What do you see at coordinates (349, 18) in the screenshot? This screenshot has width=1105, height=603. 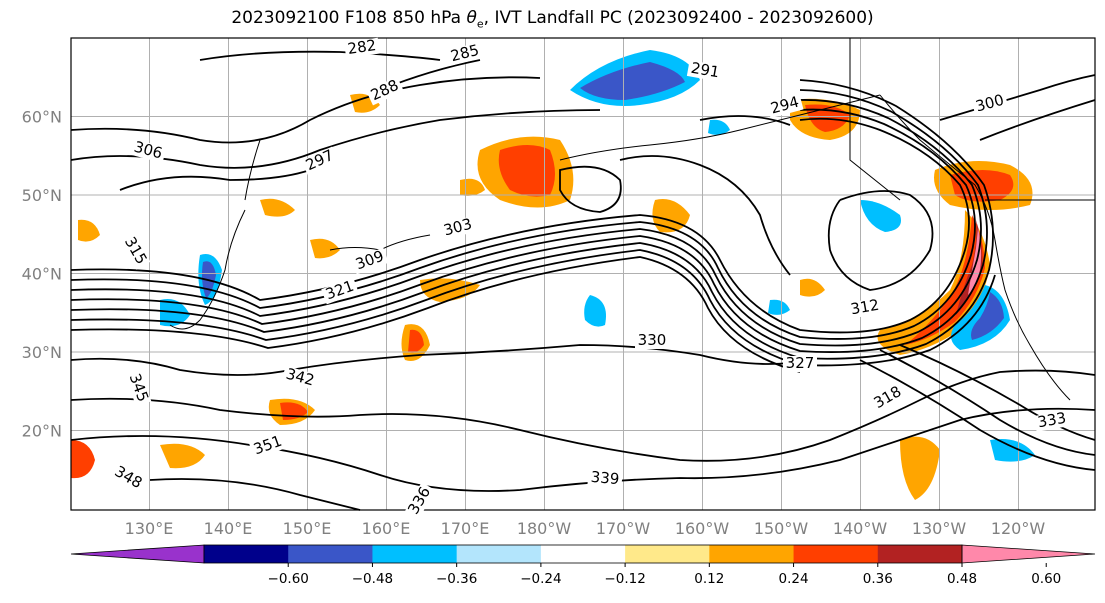 I see `title-prefix: 2023092100 F108 850 hPa` at bounding box center [349, 18].